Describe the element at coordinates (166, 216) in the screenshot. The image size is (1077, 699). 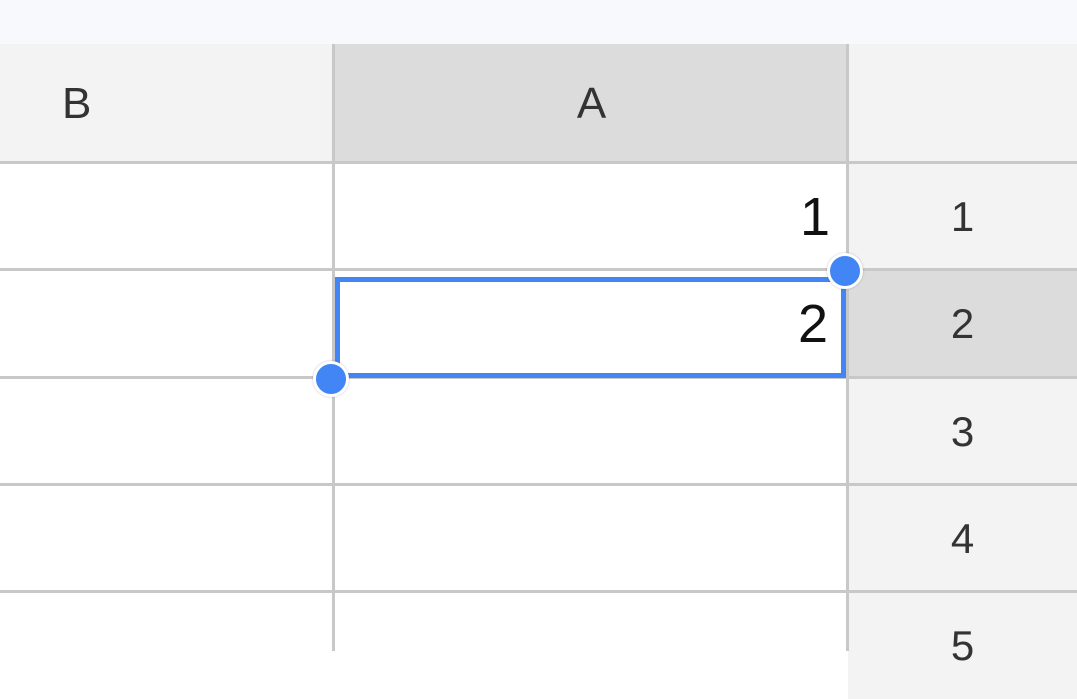
I see `cell-b1` at that location.